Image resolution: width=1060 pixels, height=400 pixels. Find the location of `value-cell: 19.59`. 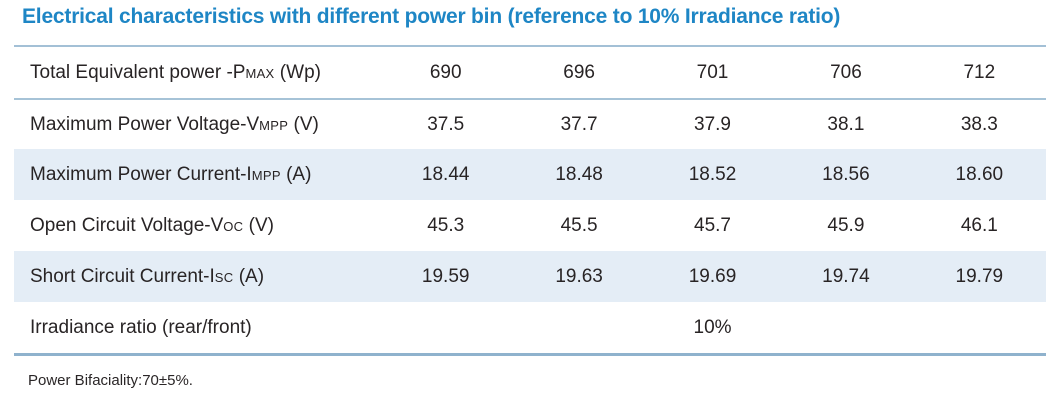

value-cell: 19.59 is located at coordinates (445, 276).